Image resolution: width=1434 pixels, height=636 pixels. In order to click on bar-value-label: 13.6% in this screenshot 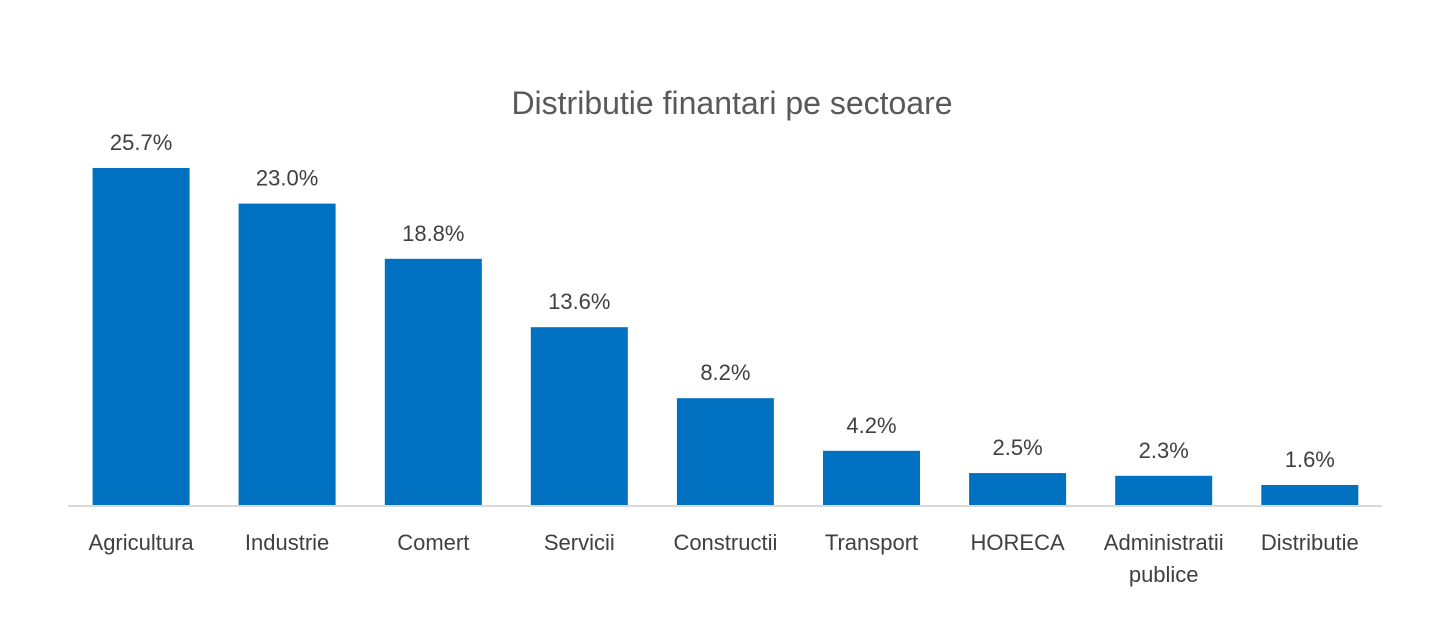, I will do `click(579, 301)`.